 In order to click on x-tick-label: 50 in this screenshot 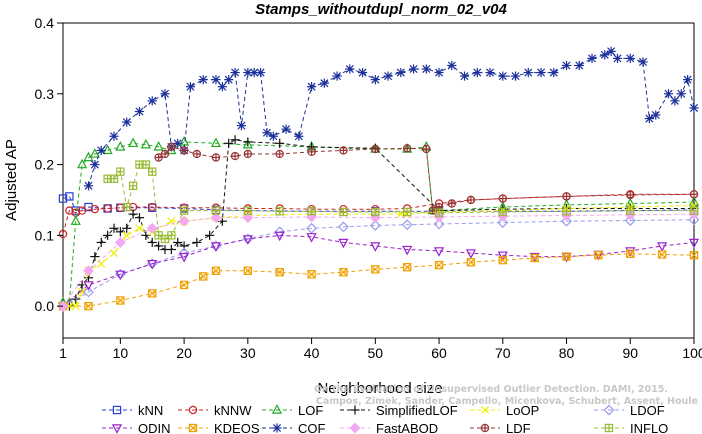, I will do `click(376, 353)`.